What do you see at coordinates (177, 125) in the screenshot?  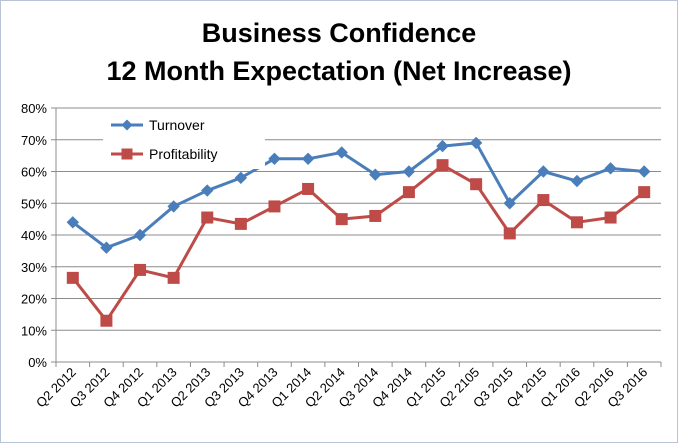 I see `legend-turnover-label: Turnover` at bounding box center [177, 125].